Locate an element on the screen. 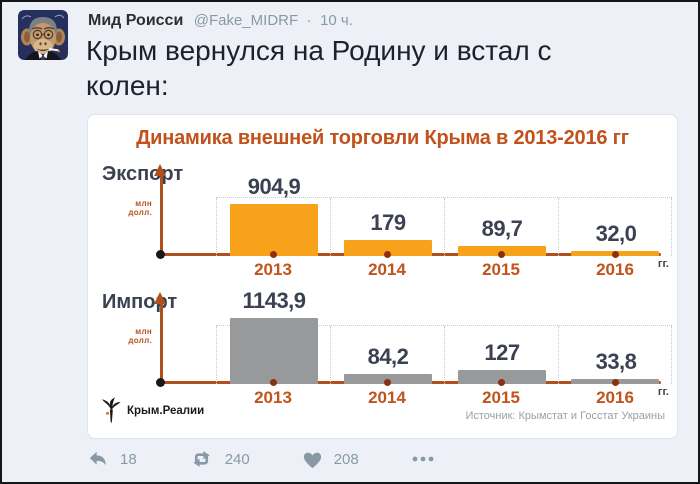 The height and width of the screenshot is (484, 700). plot-column: 904,9 is located at coordinates (273, 215).